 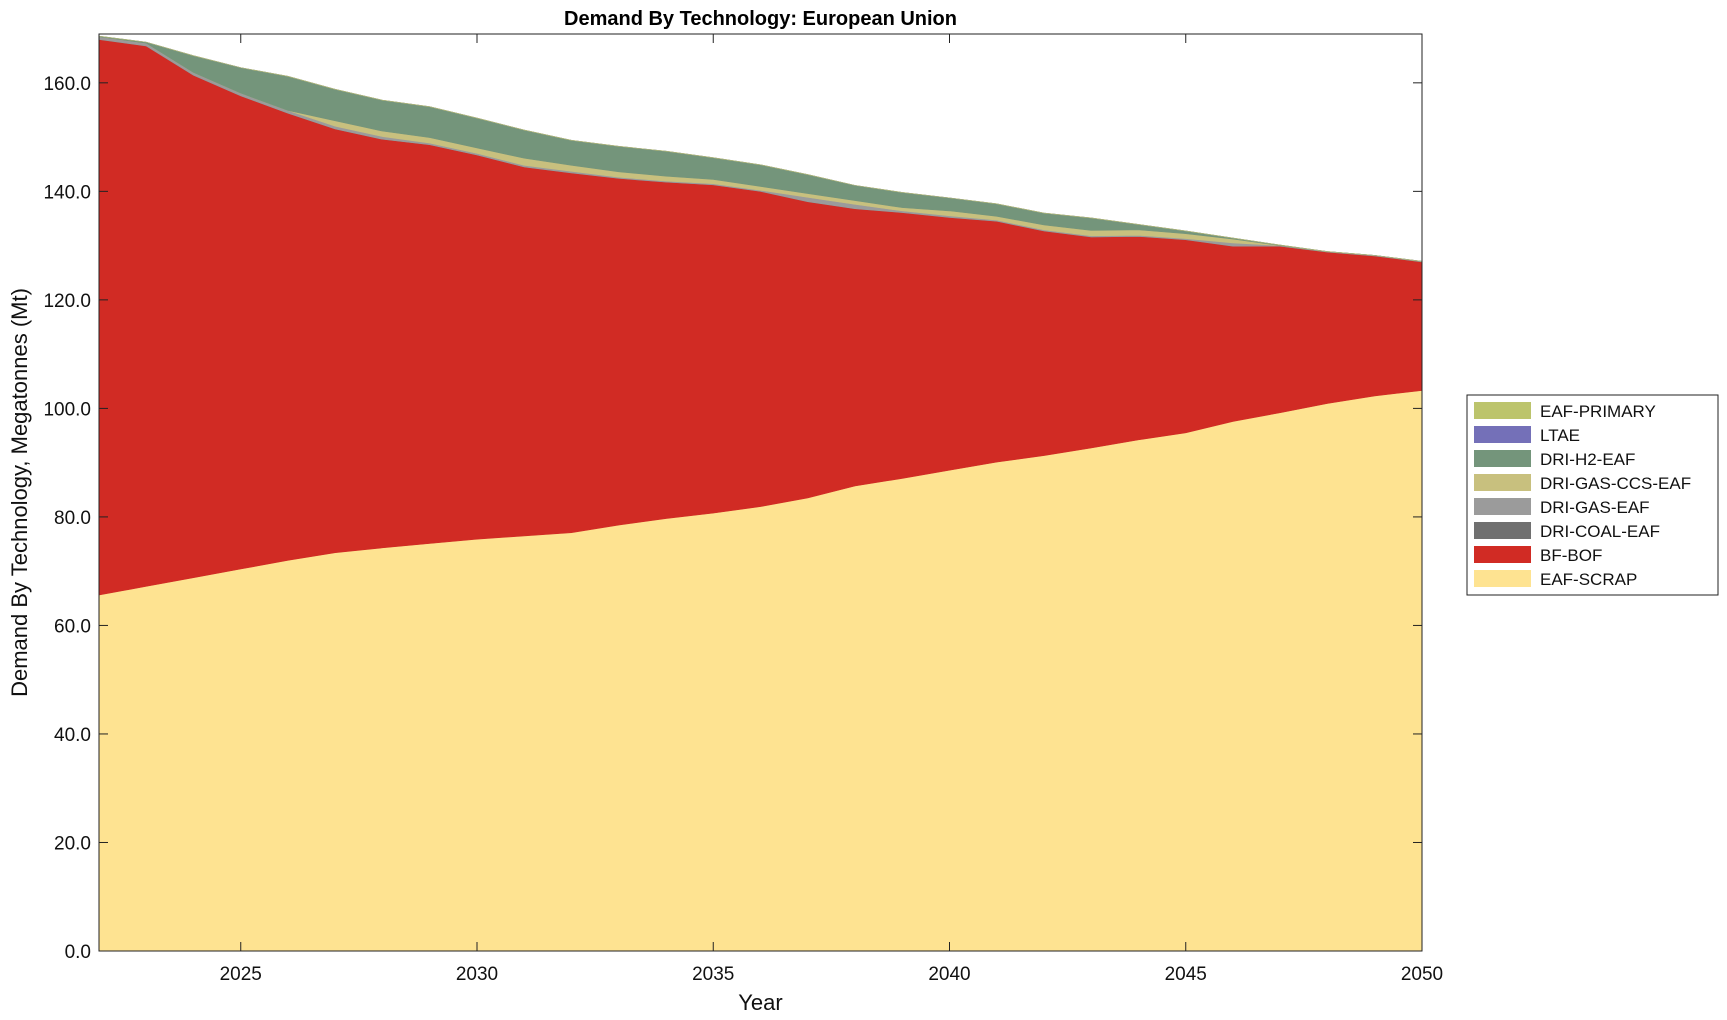 What do you see at coordinates (949, 974) in the screenshot?
I see `x-tick-label: 2040` at bounding box center [949, 974].